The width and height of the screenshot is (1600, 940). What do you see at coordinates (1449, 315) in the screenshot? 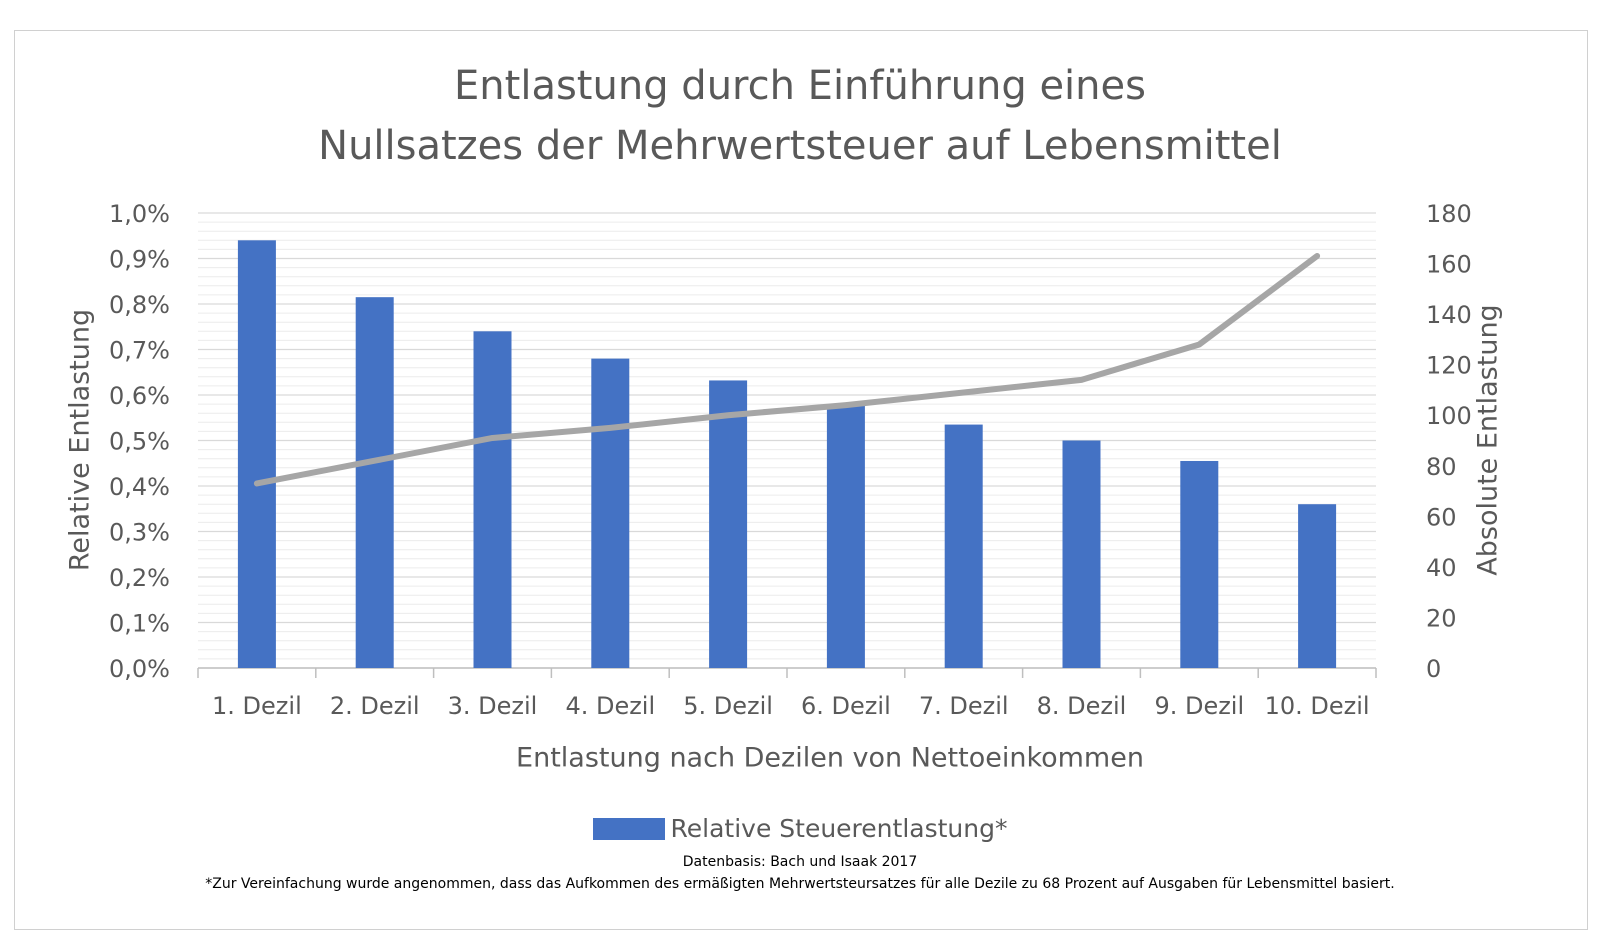
I see `y2-tick-label: 140` at bounding box center [1449, 315].